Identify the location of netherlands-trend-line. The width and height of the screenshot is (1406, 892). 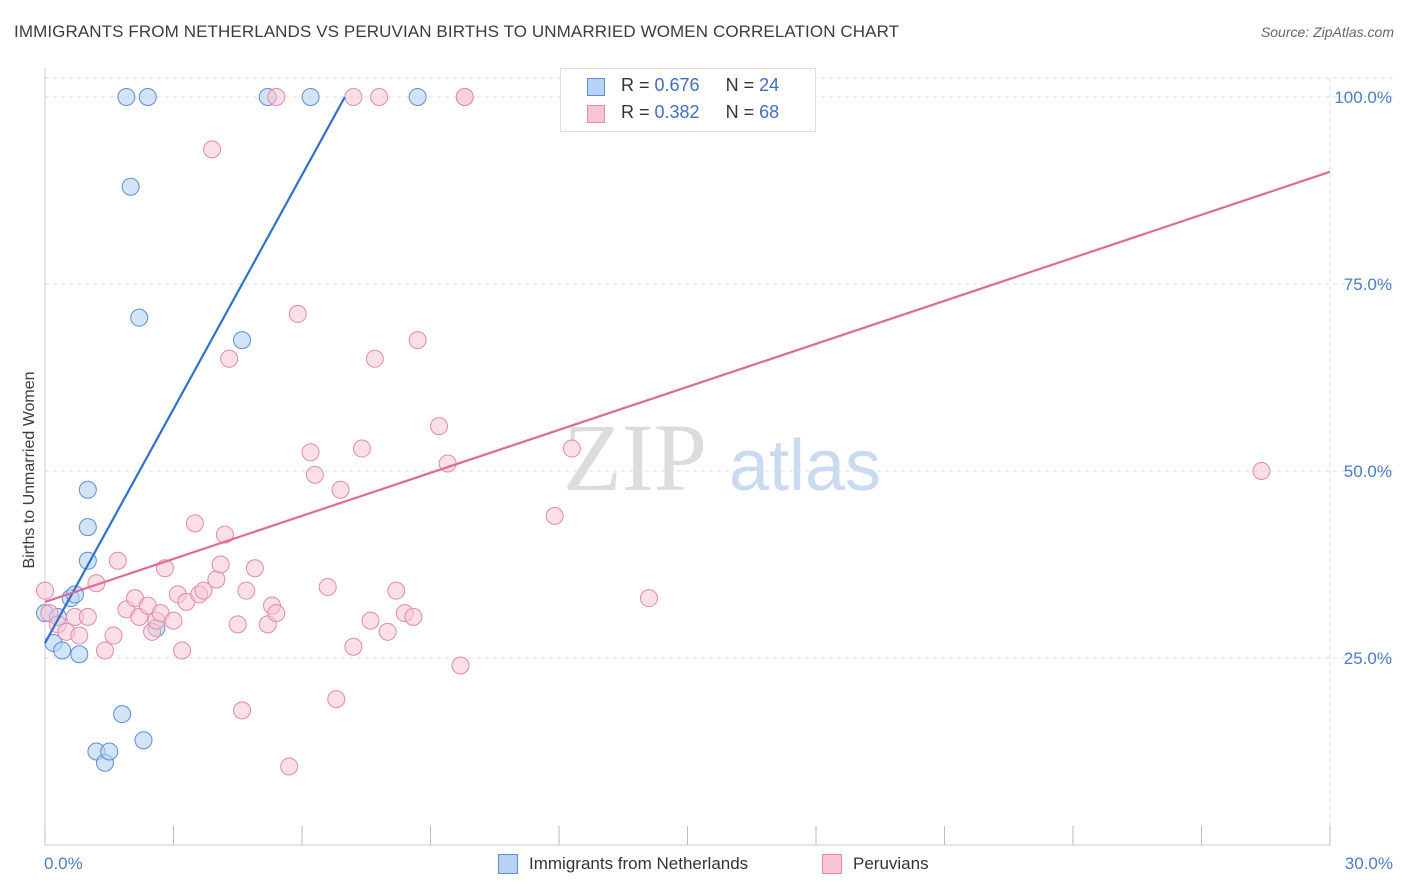
(195, 370).